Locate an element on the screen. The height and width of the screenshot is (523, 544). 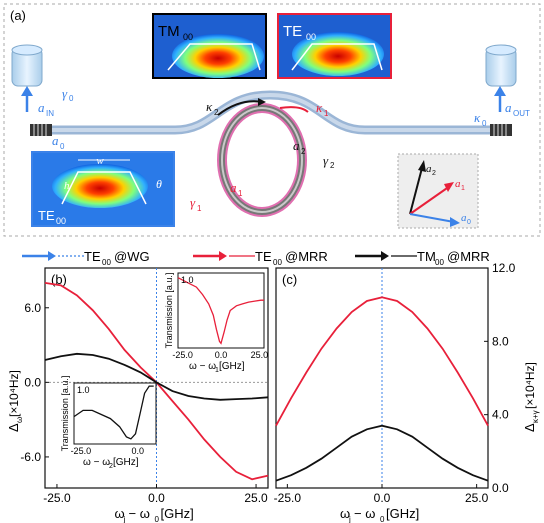
vec-a1-sub: 1 is located at coordinates (463, 188).